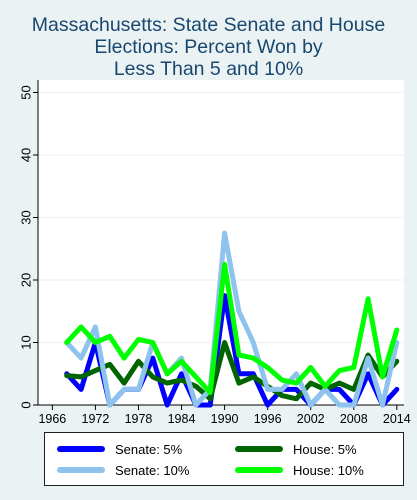 Image resolution: width=417 pixels, height=500 pixels. I want to click on legend-item-house-5: House: 5%, so click(296, 449).